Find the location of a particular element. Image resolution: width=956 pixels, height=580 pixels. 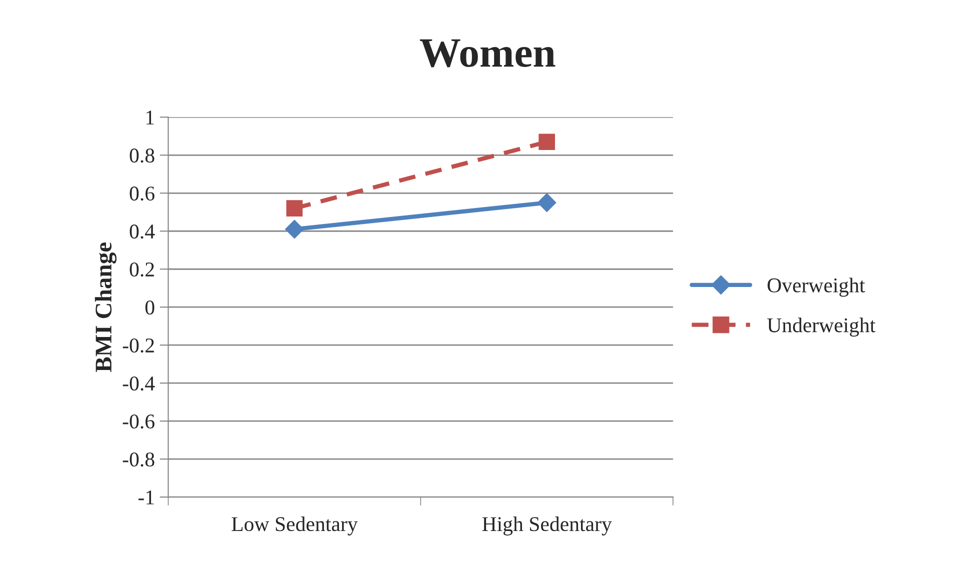

x-tick-label: Low Sedentary is located at coordinates (295, 526).